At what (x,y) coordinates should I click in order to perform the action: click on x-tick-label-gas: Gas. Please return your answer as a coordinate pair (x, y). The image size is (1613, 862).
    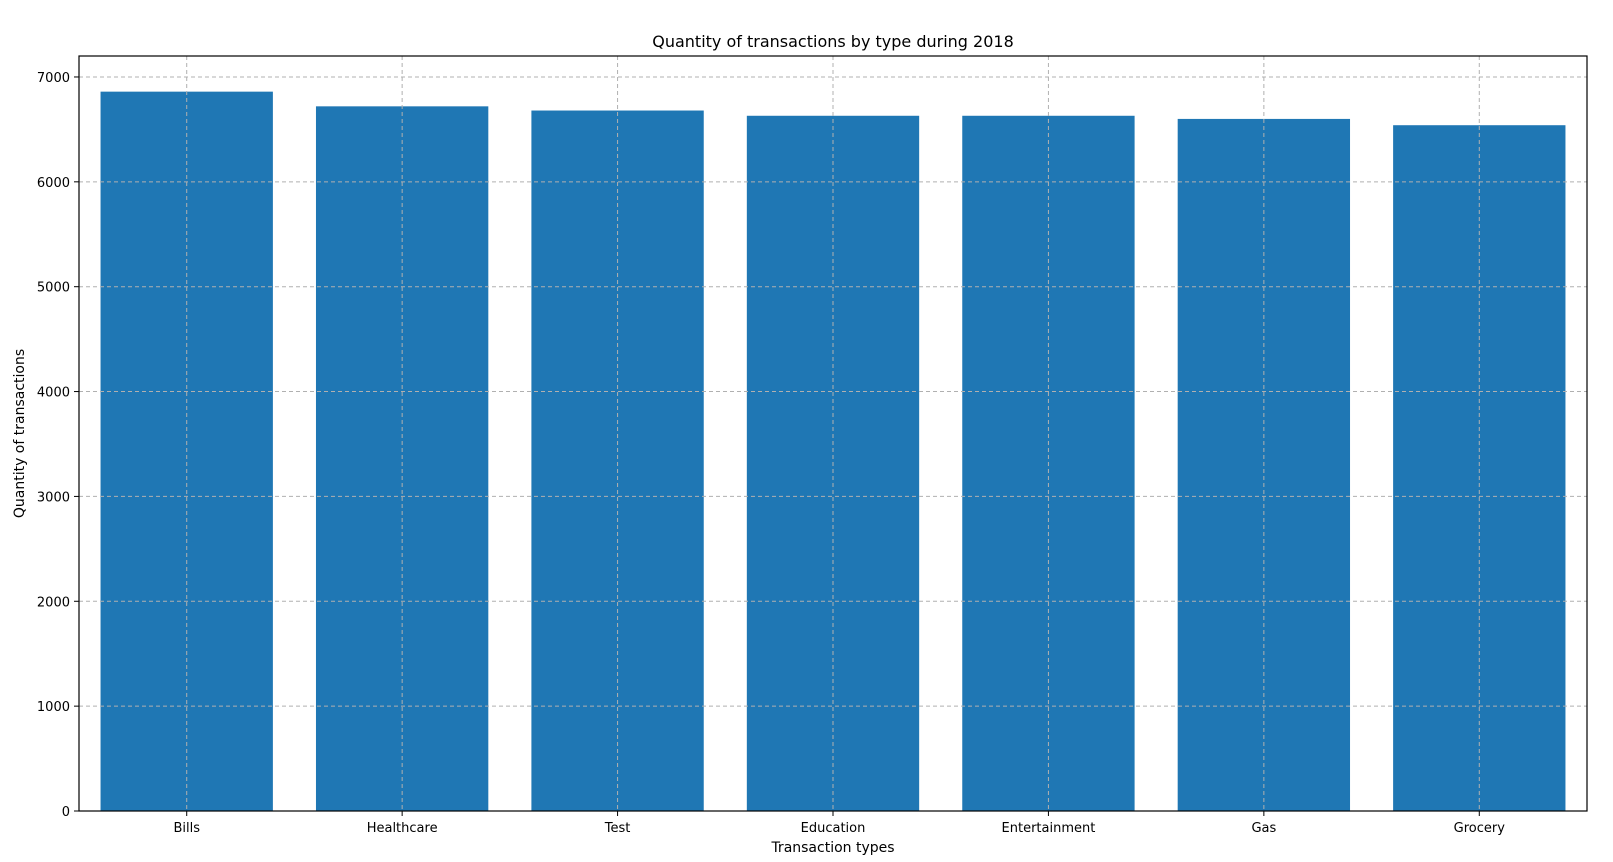
    Looking at the image, I should click on (1263, 828).